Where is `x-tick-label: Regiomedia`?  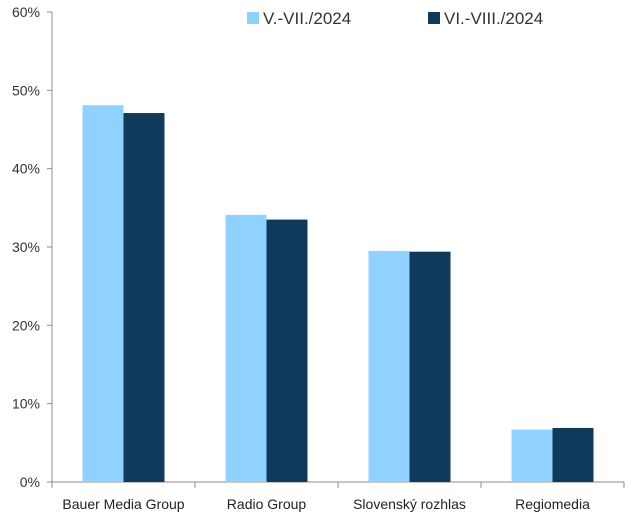
x-tick-label: Regiomedia is located at coordinates (552, 504).